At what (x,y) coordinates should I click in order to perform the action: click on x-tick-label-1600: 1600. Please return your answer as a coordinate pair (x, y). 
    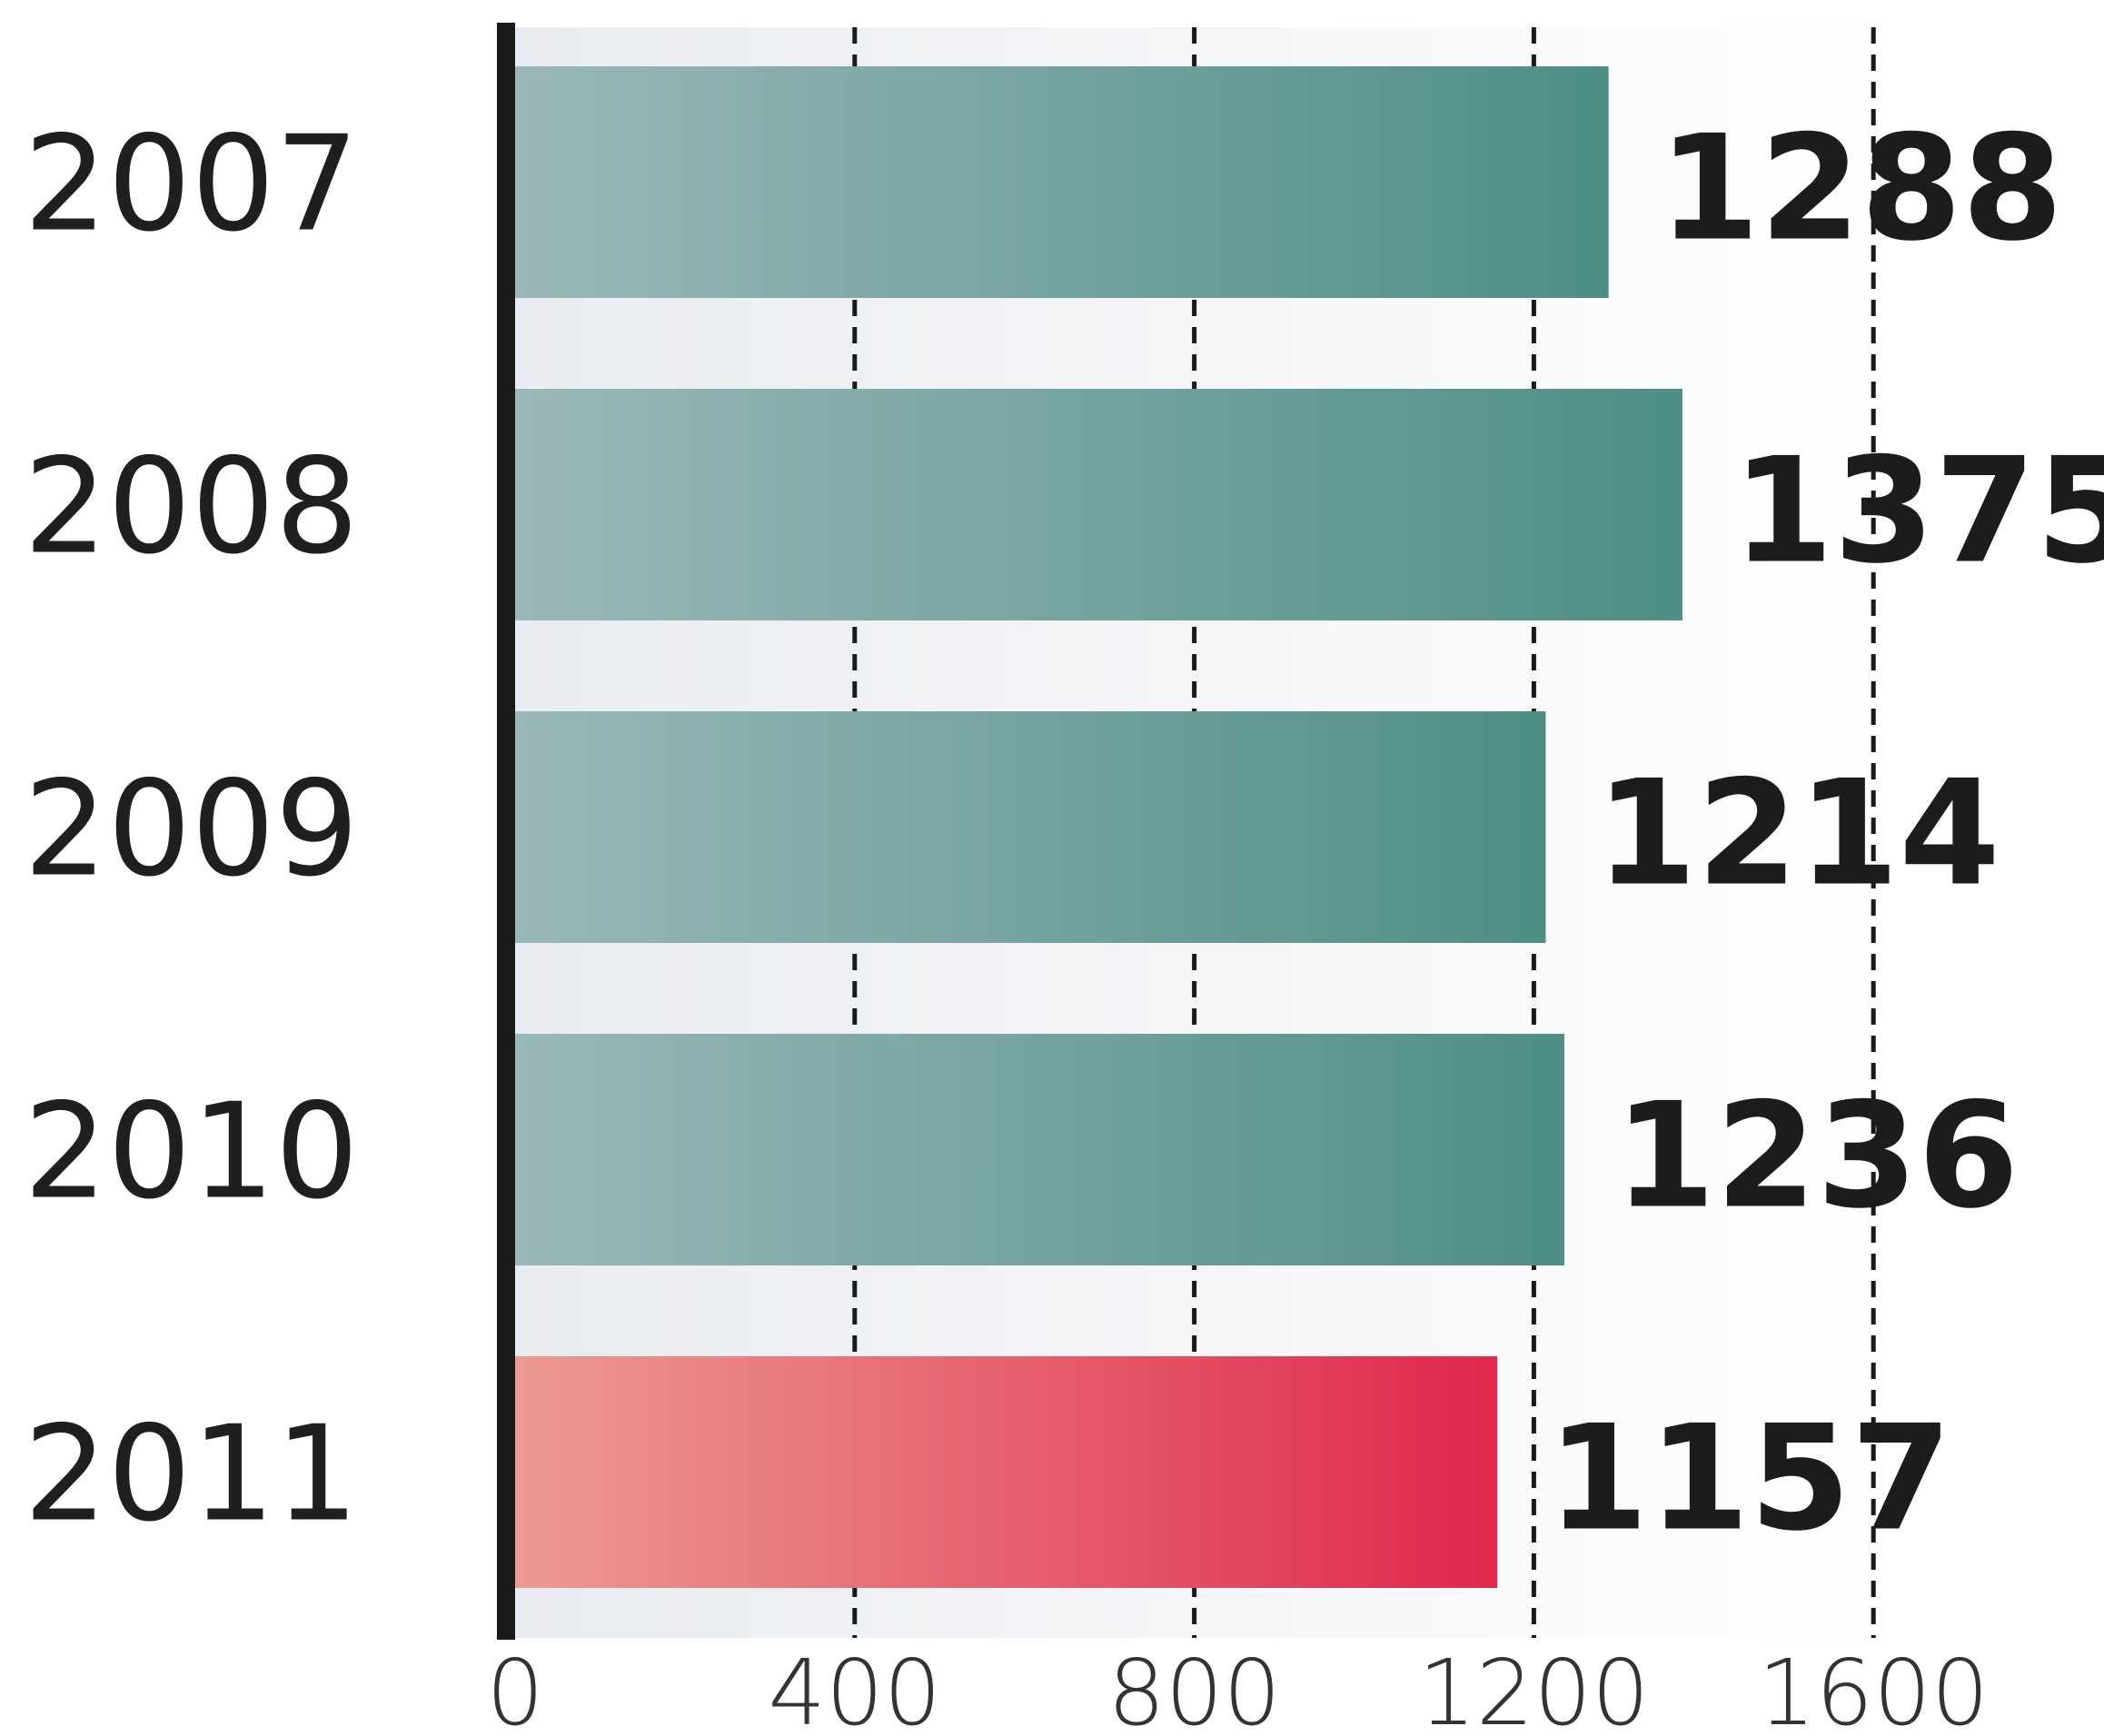
    Looking at the image, I should click on (1874, 1688).